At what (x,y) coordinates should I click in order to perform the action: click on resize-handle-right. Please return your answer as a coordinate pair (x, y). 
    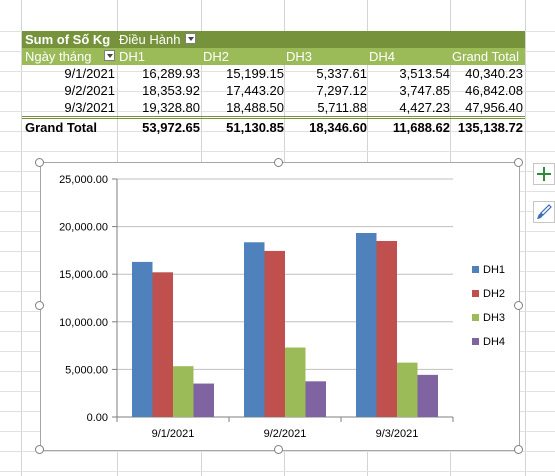
    Looking at the image, I should click on (518, 305).